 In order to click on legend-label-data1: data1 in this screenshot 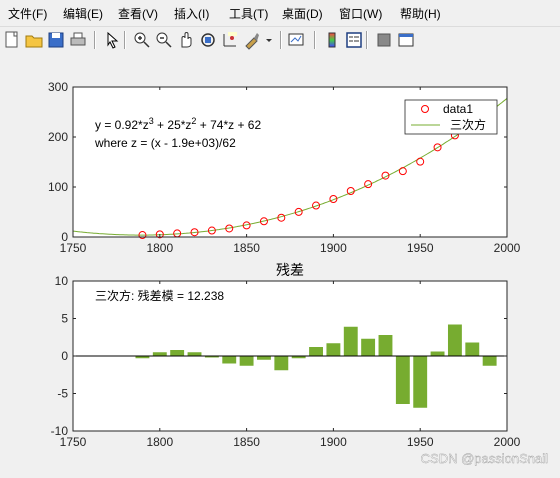, I will do `click(458, 109)`.